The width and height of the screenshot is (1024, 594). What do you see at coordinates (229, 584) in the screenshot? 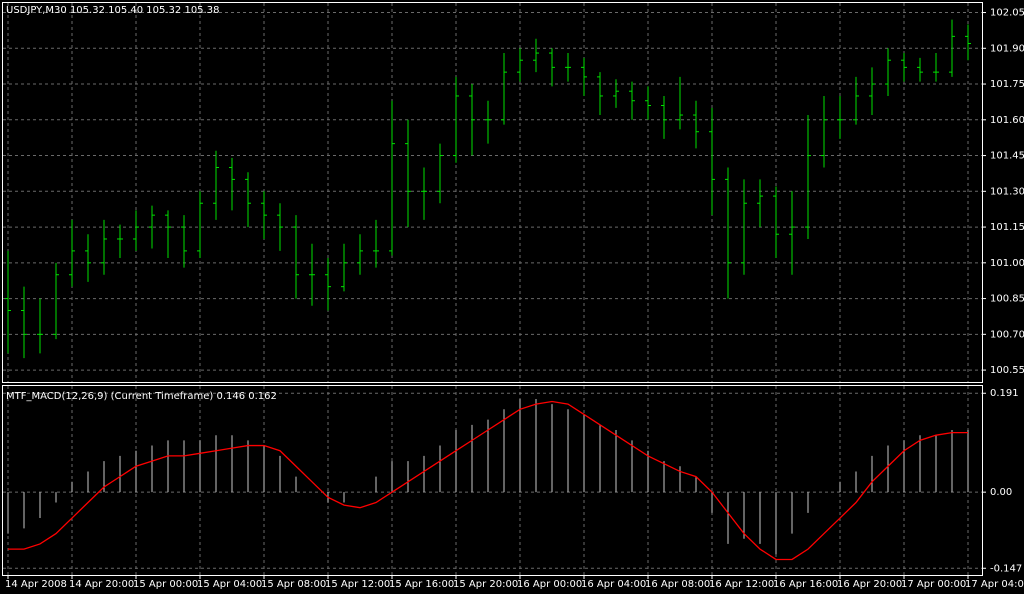
I see `x-tick-label: 15 Apr 04:00` at bounding box center [229, 584].